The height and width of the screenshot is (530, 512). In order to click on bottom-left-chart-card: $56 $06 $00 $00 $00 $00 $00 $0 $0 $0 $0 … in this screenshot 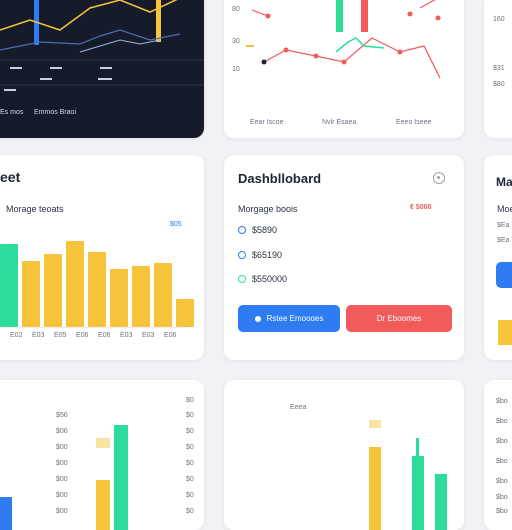, I will do `click(102, 455)`.